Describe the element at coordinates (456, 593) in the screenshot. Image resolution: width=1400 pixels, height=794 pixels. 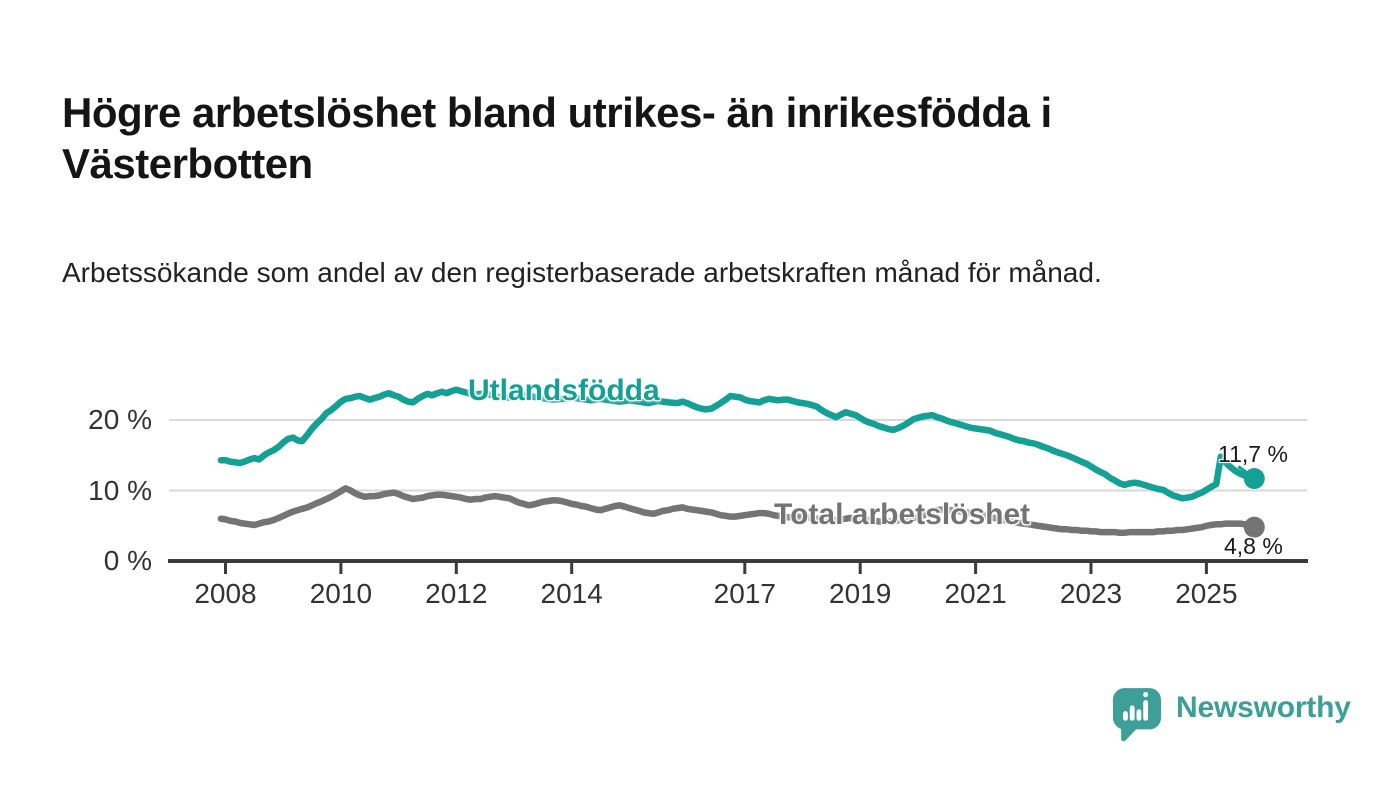
I see `x-axis-label: 2012` at that location.